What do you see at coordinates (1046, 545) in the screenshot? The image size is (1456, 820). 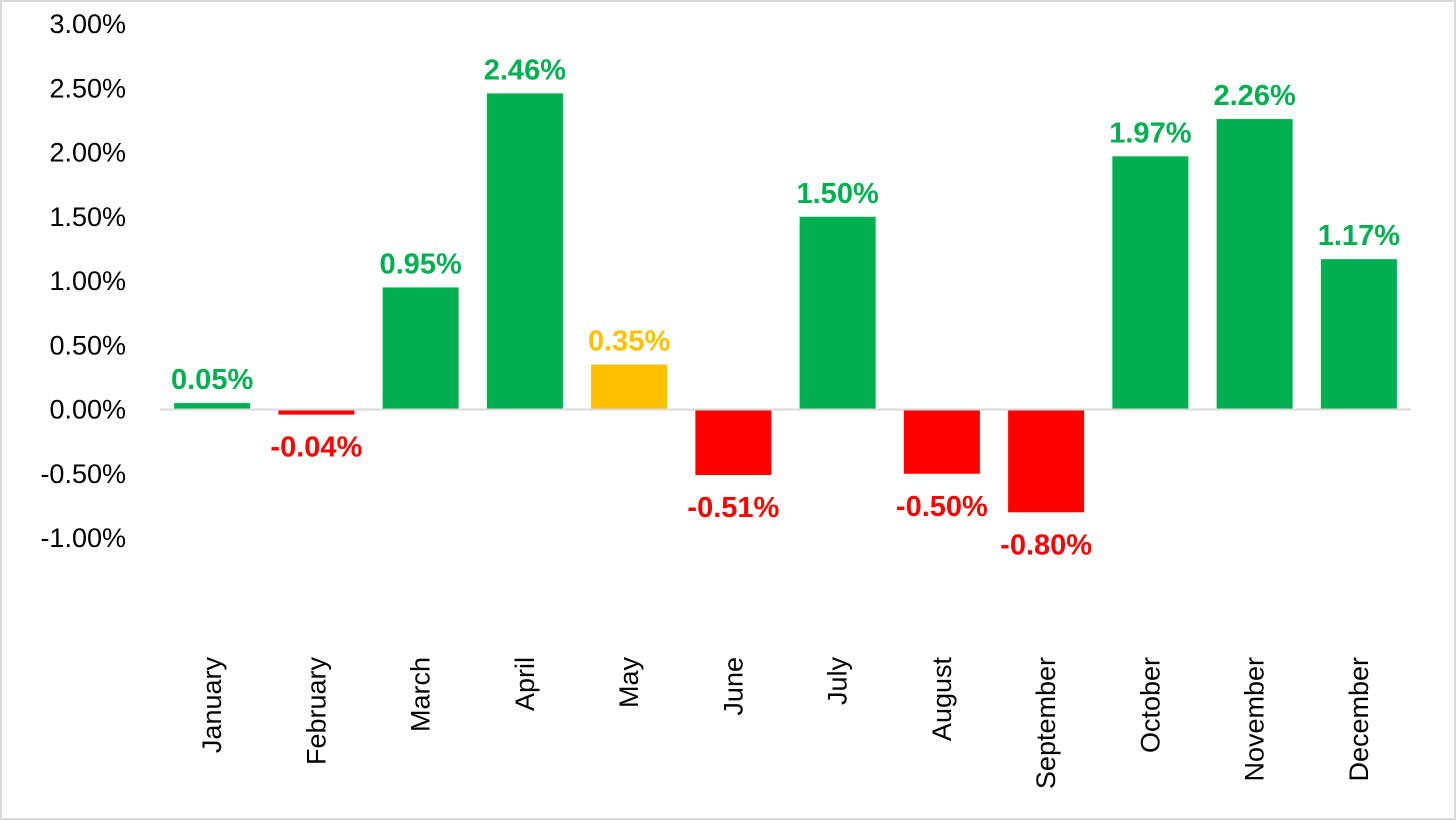 I see `data-label-september: -0.80%` at bounding box center [1046, 545].